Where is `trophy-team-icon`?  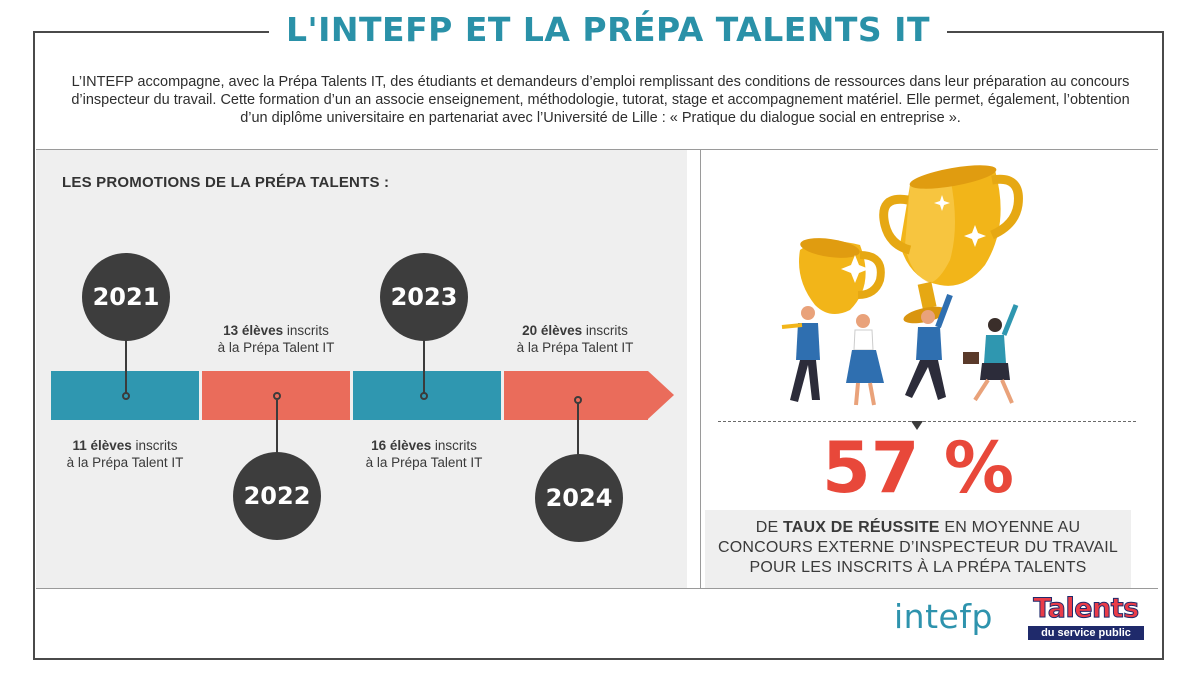
trophy-team-icon is located at coordinates (902, 285).